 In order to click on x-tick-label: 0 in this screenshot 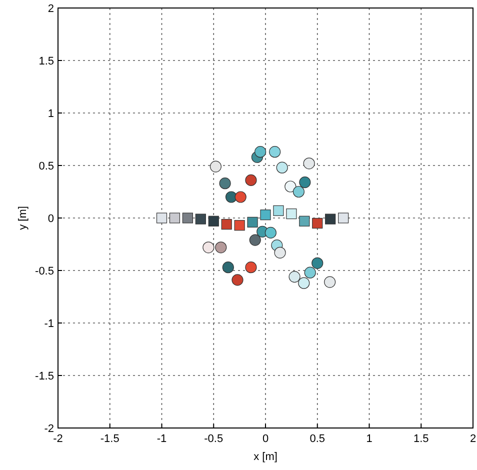, I will do `click(265, 439)`.